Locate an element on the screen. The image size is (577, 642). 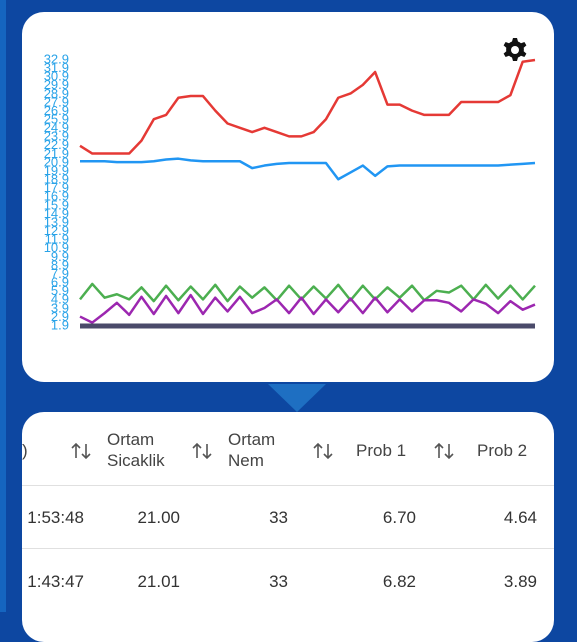
y-tick-label: 19.9 is located at coordinates (56, 170).